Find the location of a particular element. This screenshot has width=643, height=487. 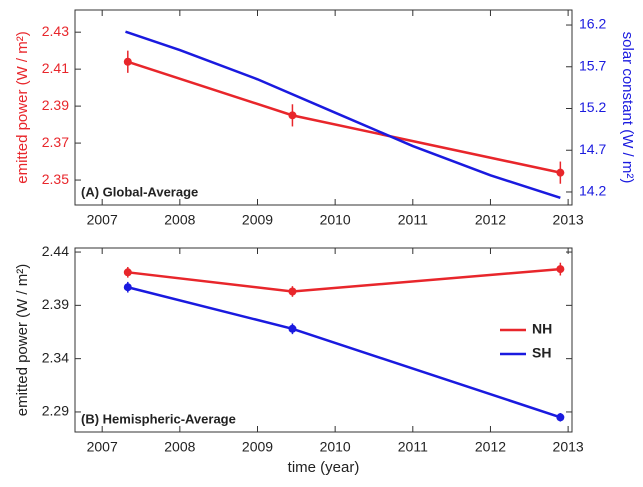

y2-tick-label: 15.2 is located at coordinates (592, 107).